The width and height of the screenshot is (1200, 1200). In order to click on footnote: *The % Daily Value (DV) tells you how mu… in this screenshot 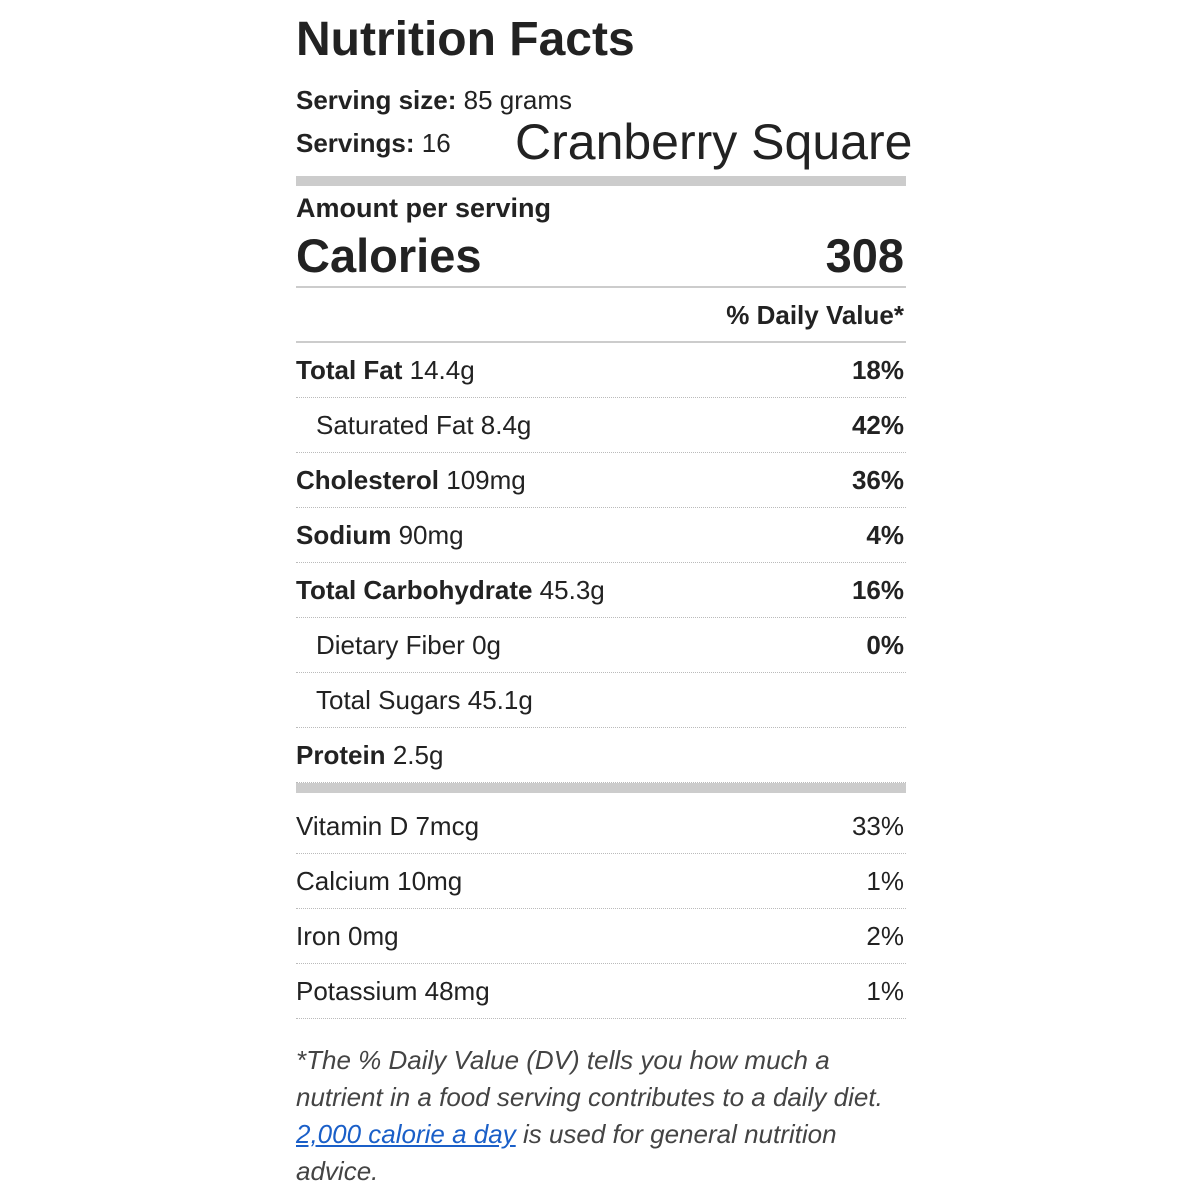, I will do `click(601, 1116)`.